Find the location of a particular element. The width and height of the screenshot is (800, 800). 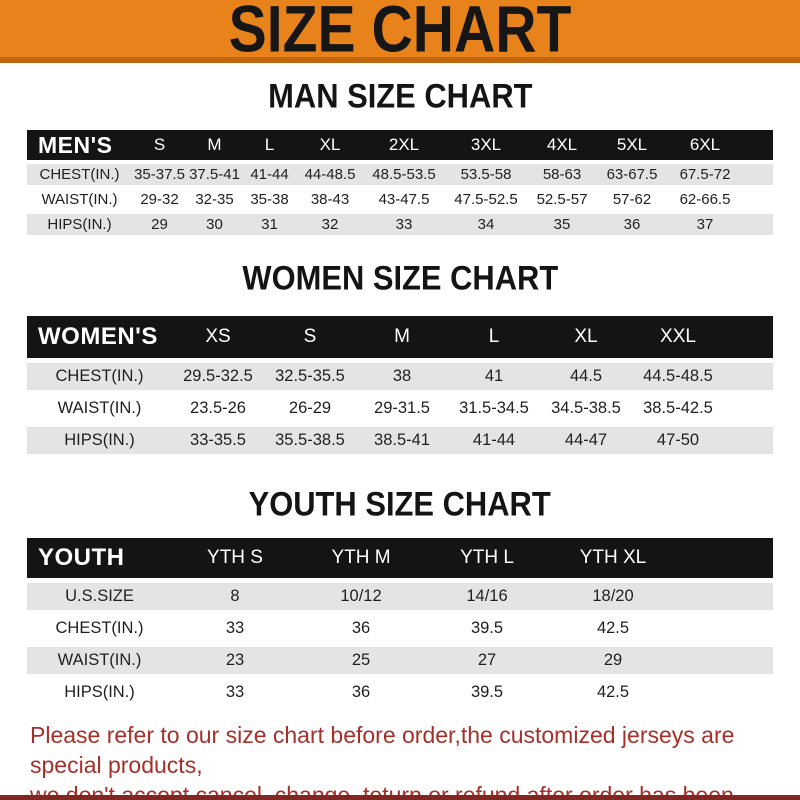

size-value-cell: 48.5-53.5 is located at coordinates (404, 174).